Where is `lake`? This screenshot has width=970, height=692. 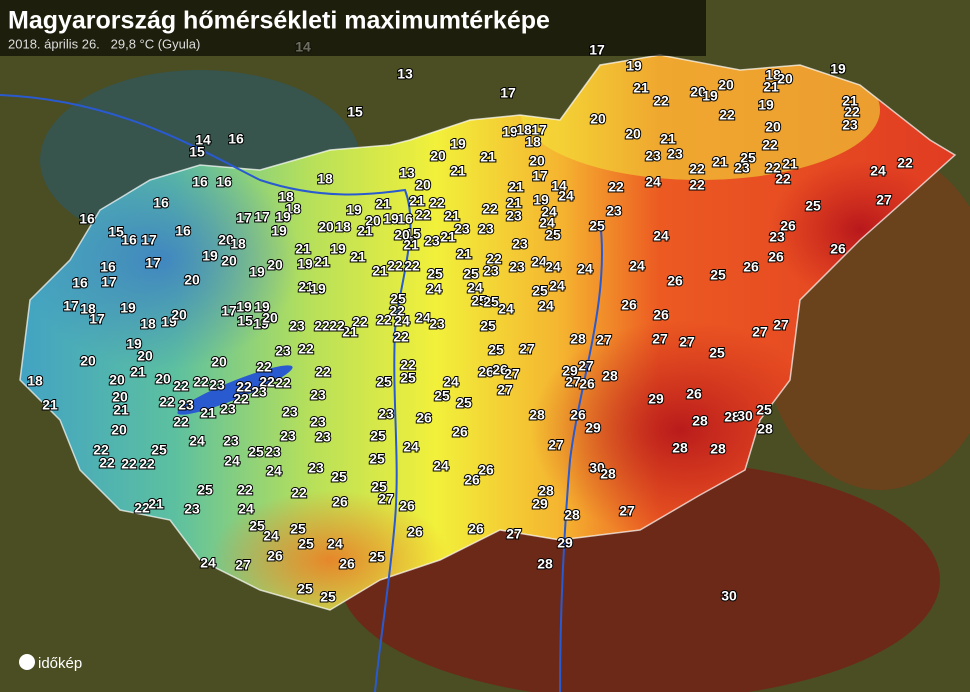
lake is located at coordinates (235, 390).